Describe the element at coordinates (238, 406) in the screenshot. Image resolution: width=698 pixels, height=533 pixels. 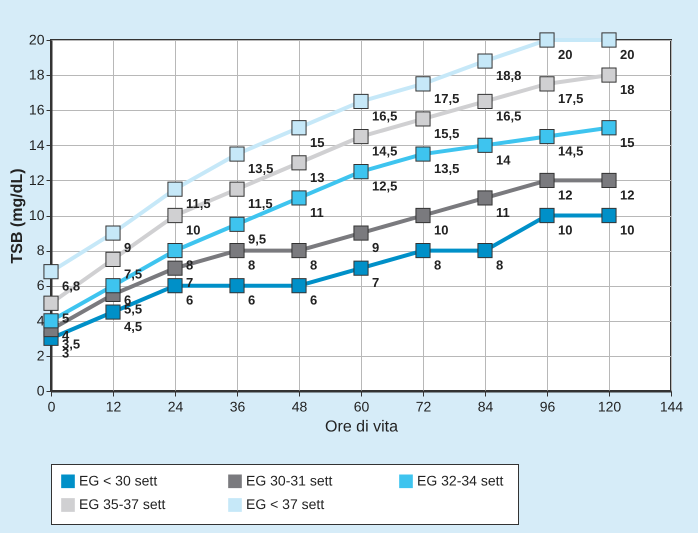
I see `x-tick-label: 36` at that location.